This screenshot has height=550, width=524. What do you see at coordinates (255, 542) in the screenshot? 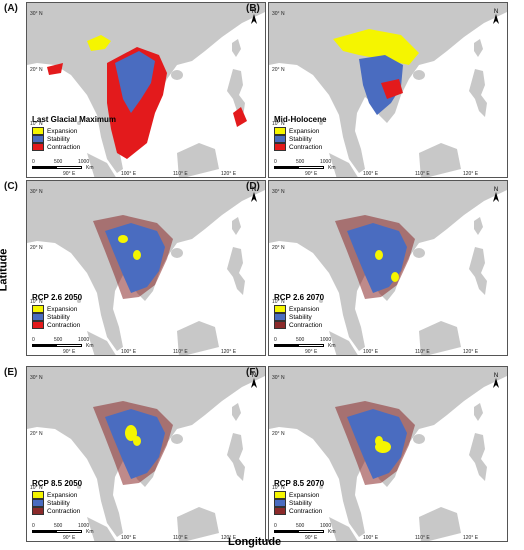
I see `x-axis-title: Longitude` at bounding box center [255, 542].